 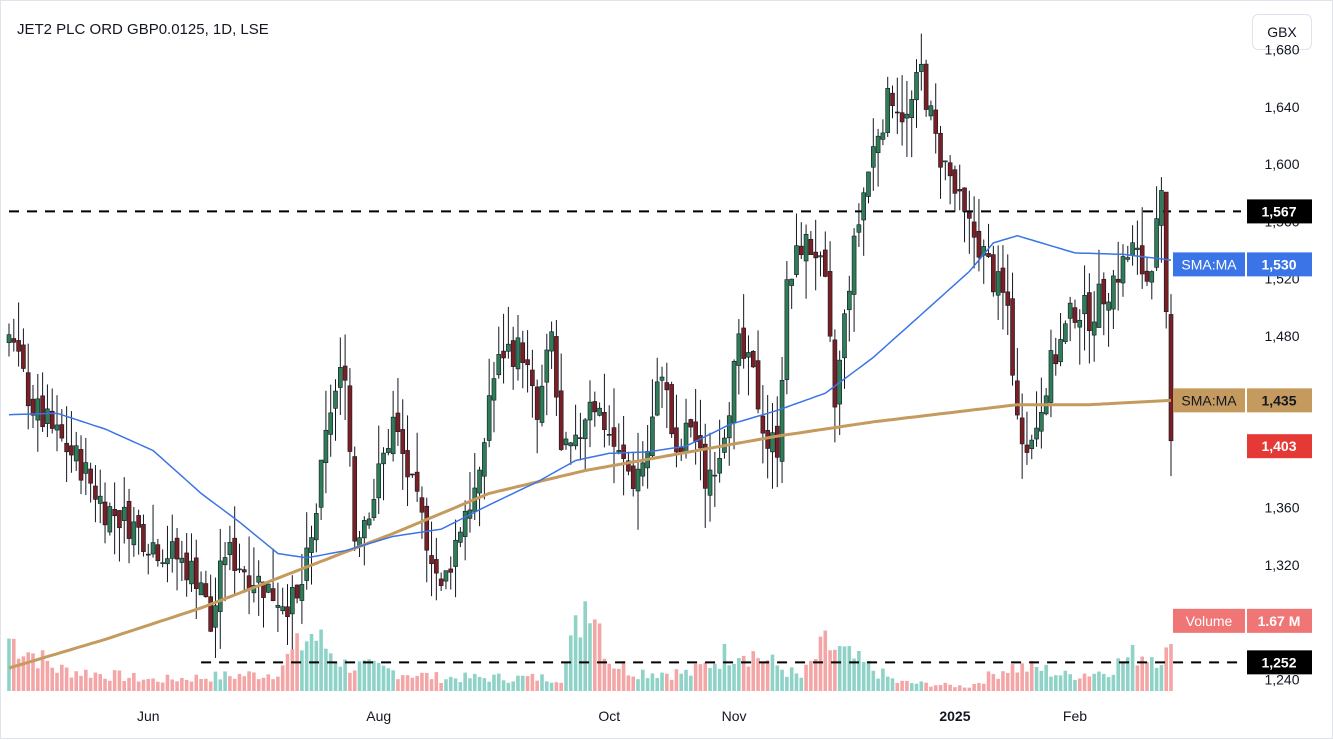 I want to click on y-tick-label: 1,360, so click(x=1281, y=508).